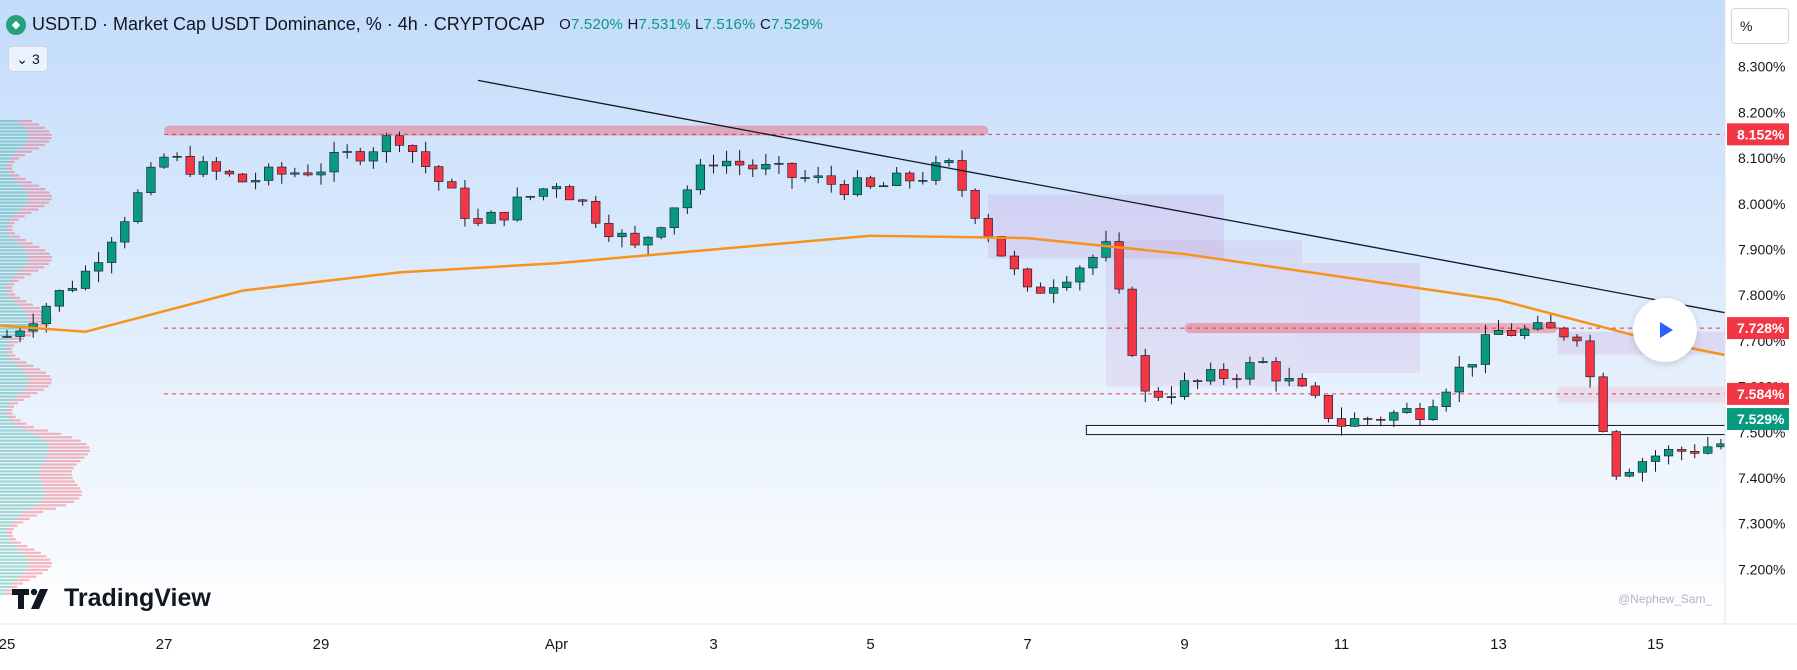 This screenshot has width=1797, height=670. What do you see at coordinates (1405, 430) in the screenshot?
I see `support-zone` at bounding box center [1405, 430].